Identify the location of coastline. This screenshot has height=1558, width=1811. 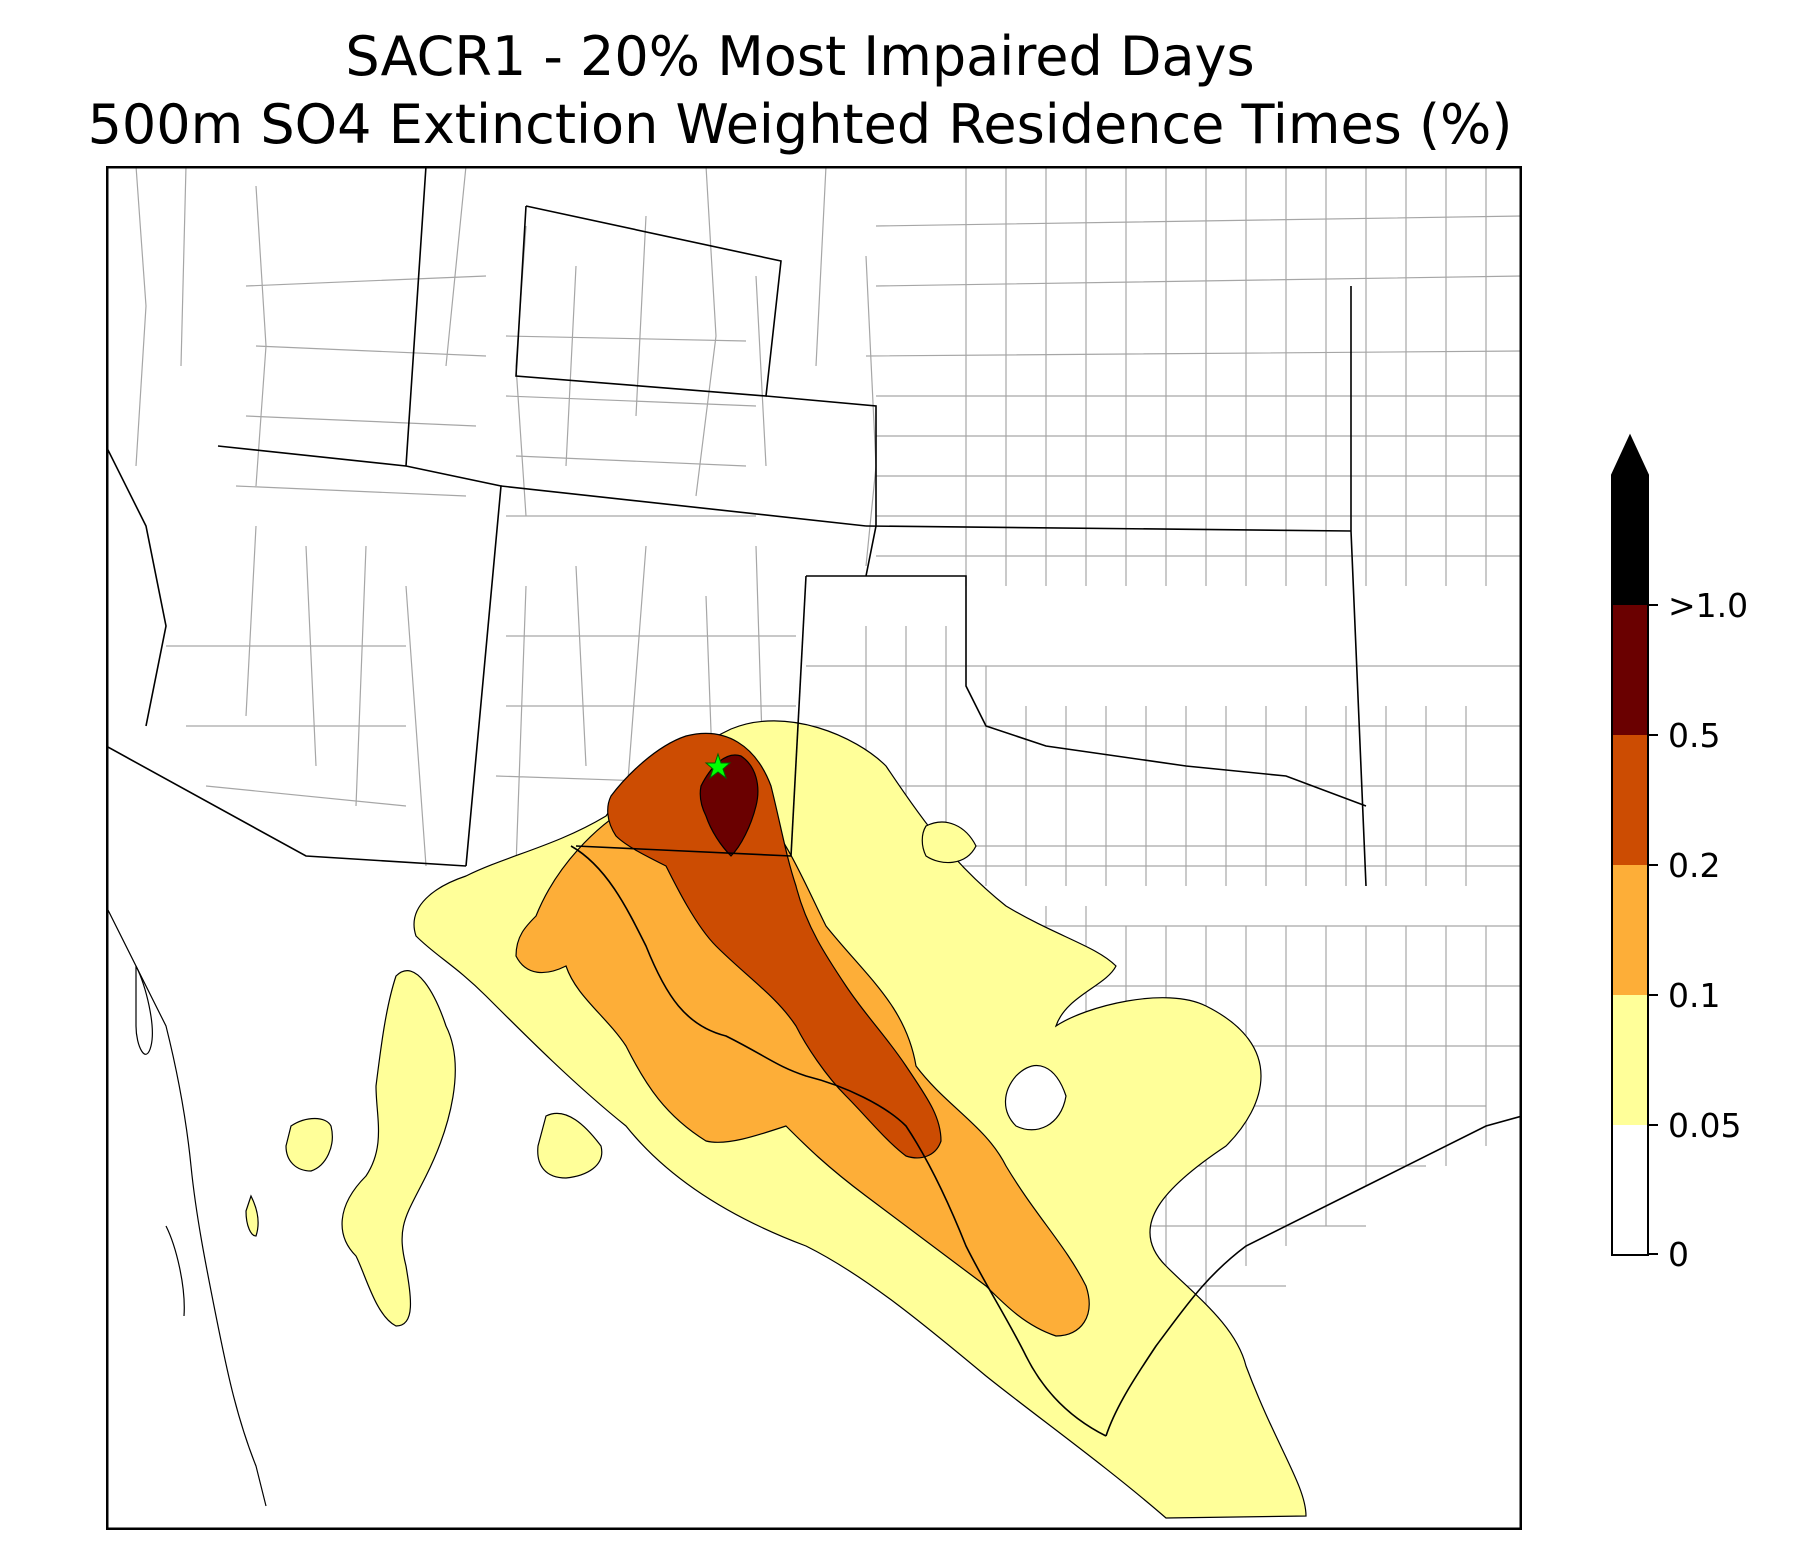
(186, 1206).